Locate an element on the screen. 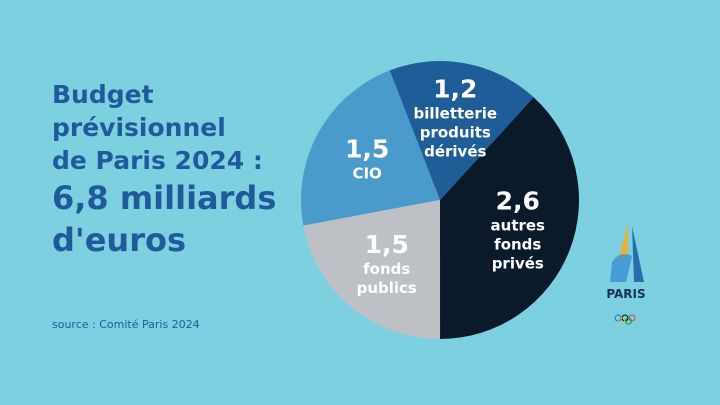  slice-label: 2,6 autres fonds privés is located at coordinates (518, 230).